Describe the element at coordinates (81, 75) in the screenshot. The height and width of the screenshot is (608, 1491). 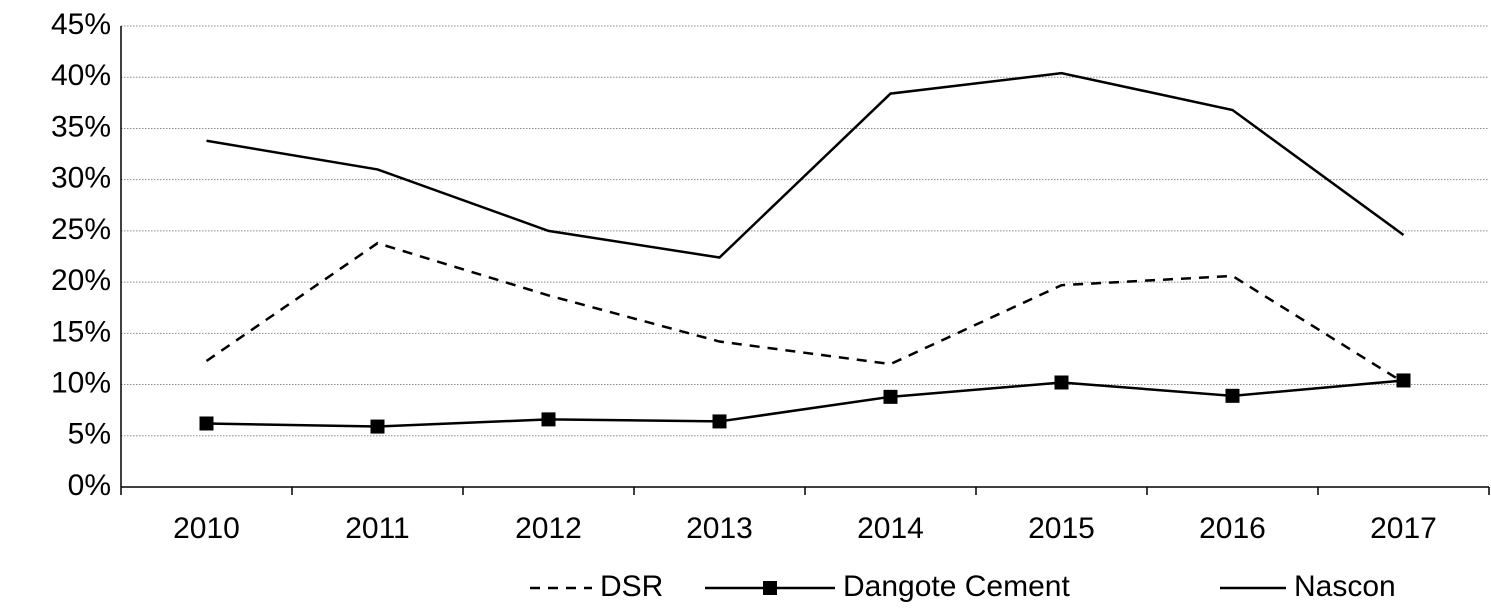
I see `y-tick-label: 40%` at that location.